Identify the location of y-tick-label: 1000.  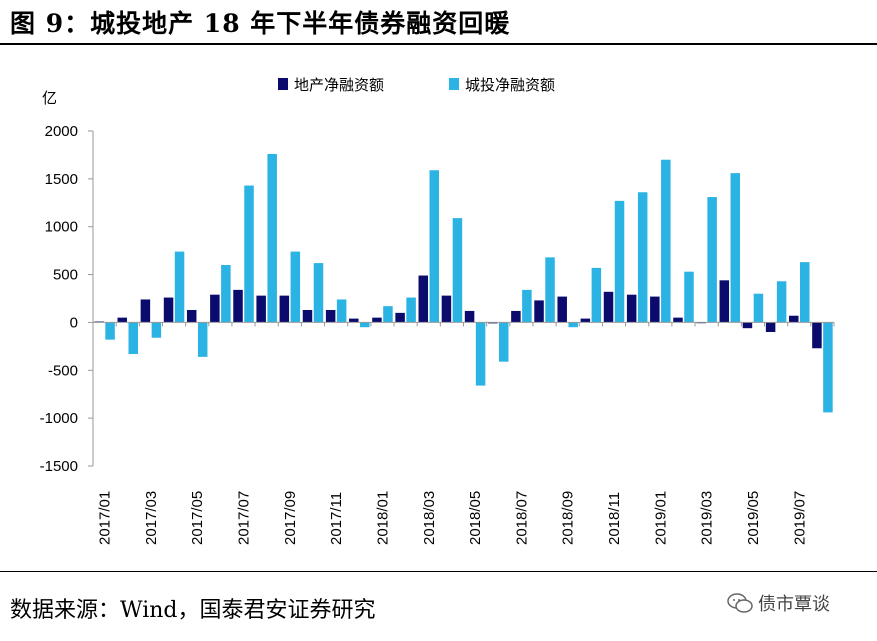
(61, 227).